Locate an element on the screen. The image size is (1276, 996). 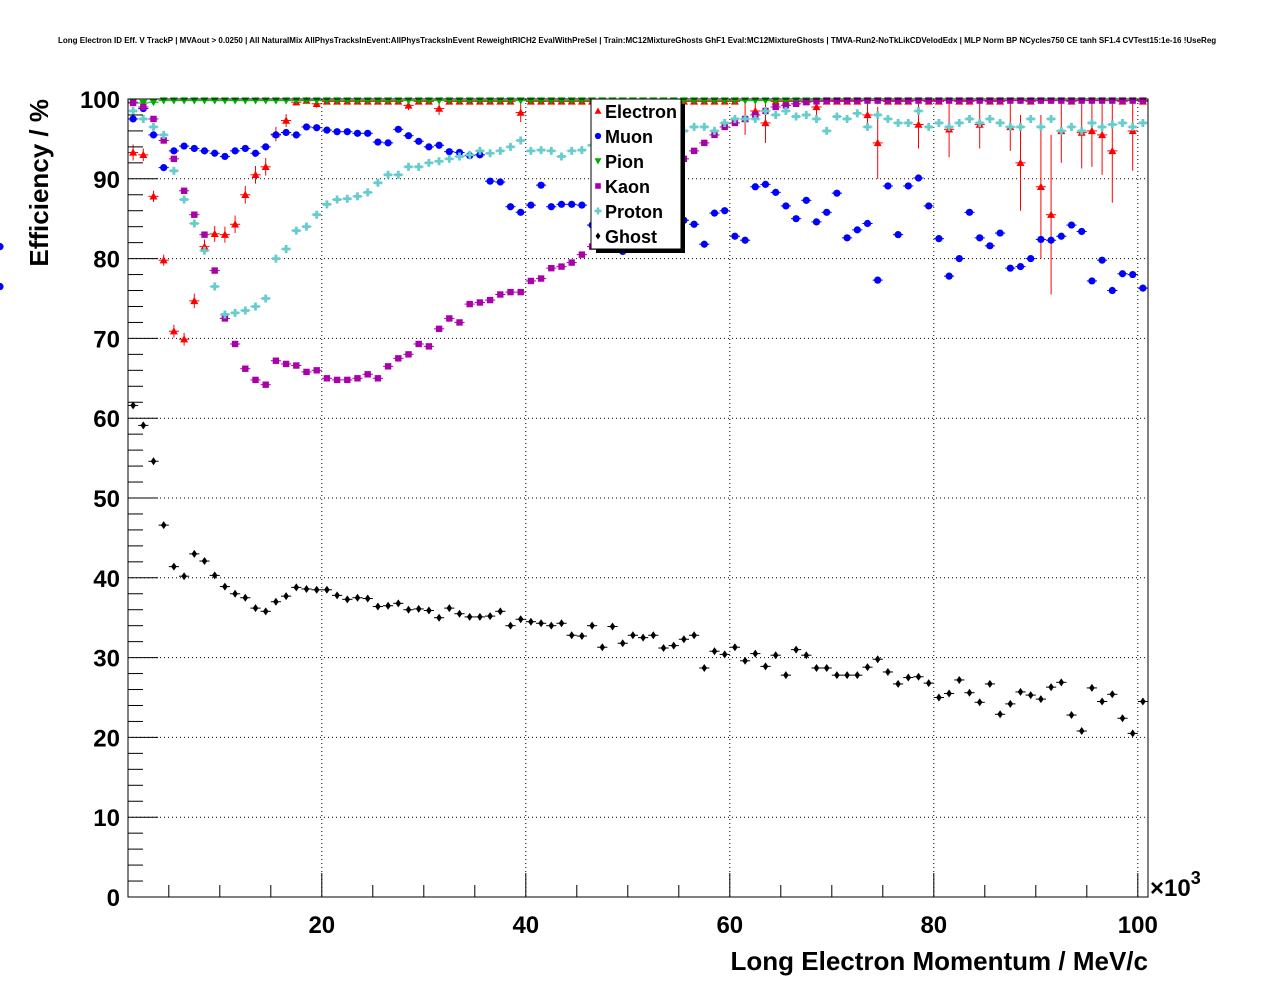
x-tick-label: 40 is located at coordinates (525, 925).